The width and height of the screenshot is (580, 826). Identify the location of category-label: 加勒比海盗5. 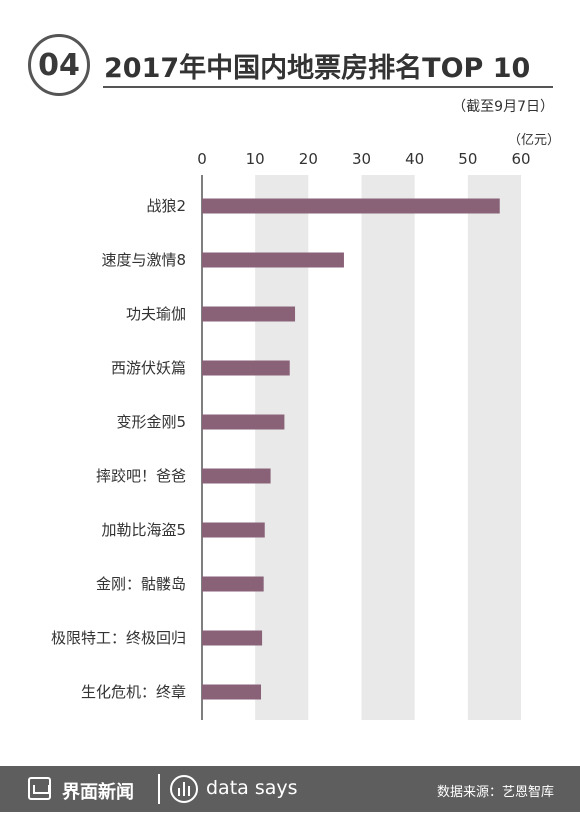
(143, 530).